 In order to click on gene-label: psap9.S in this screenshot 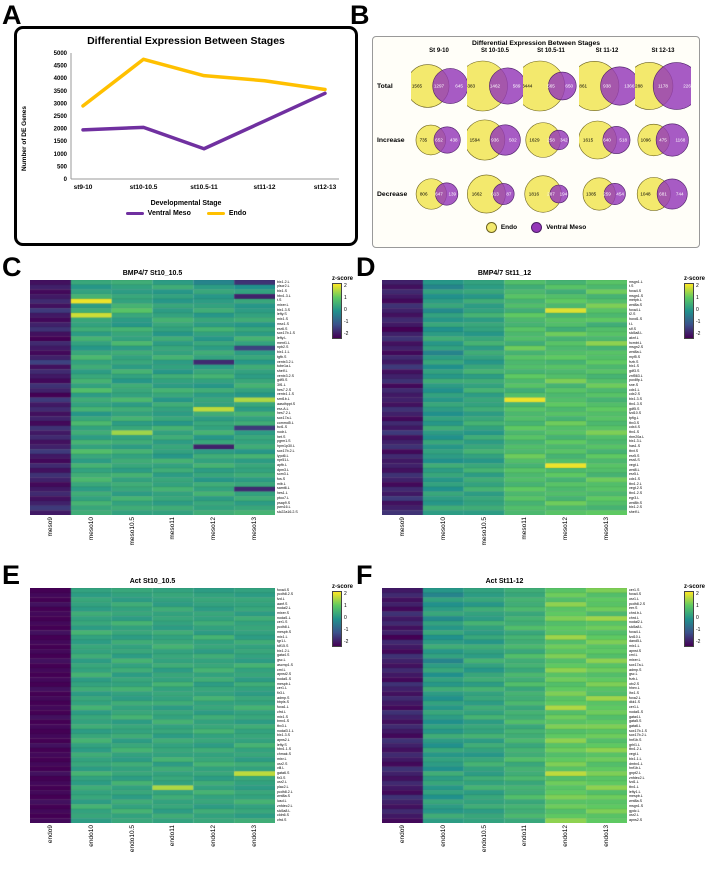, I will do `click(284, 502)`.